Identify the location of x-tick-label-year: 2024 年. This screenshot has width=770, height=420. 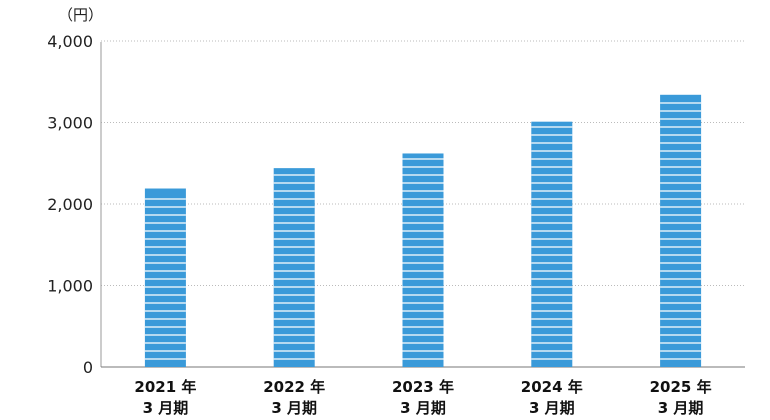
(552, 387).